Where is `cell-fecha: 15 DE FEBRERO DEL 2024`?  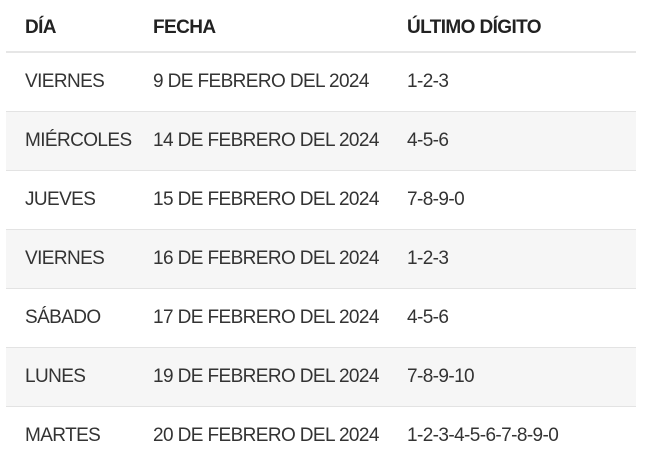
cell-fecha: 15 DE FEBRERO DEL 2024 is located at coordinates (261, 200).